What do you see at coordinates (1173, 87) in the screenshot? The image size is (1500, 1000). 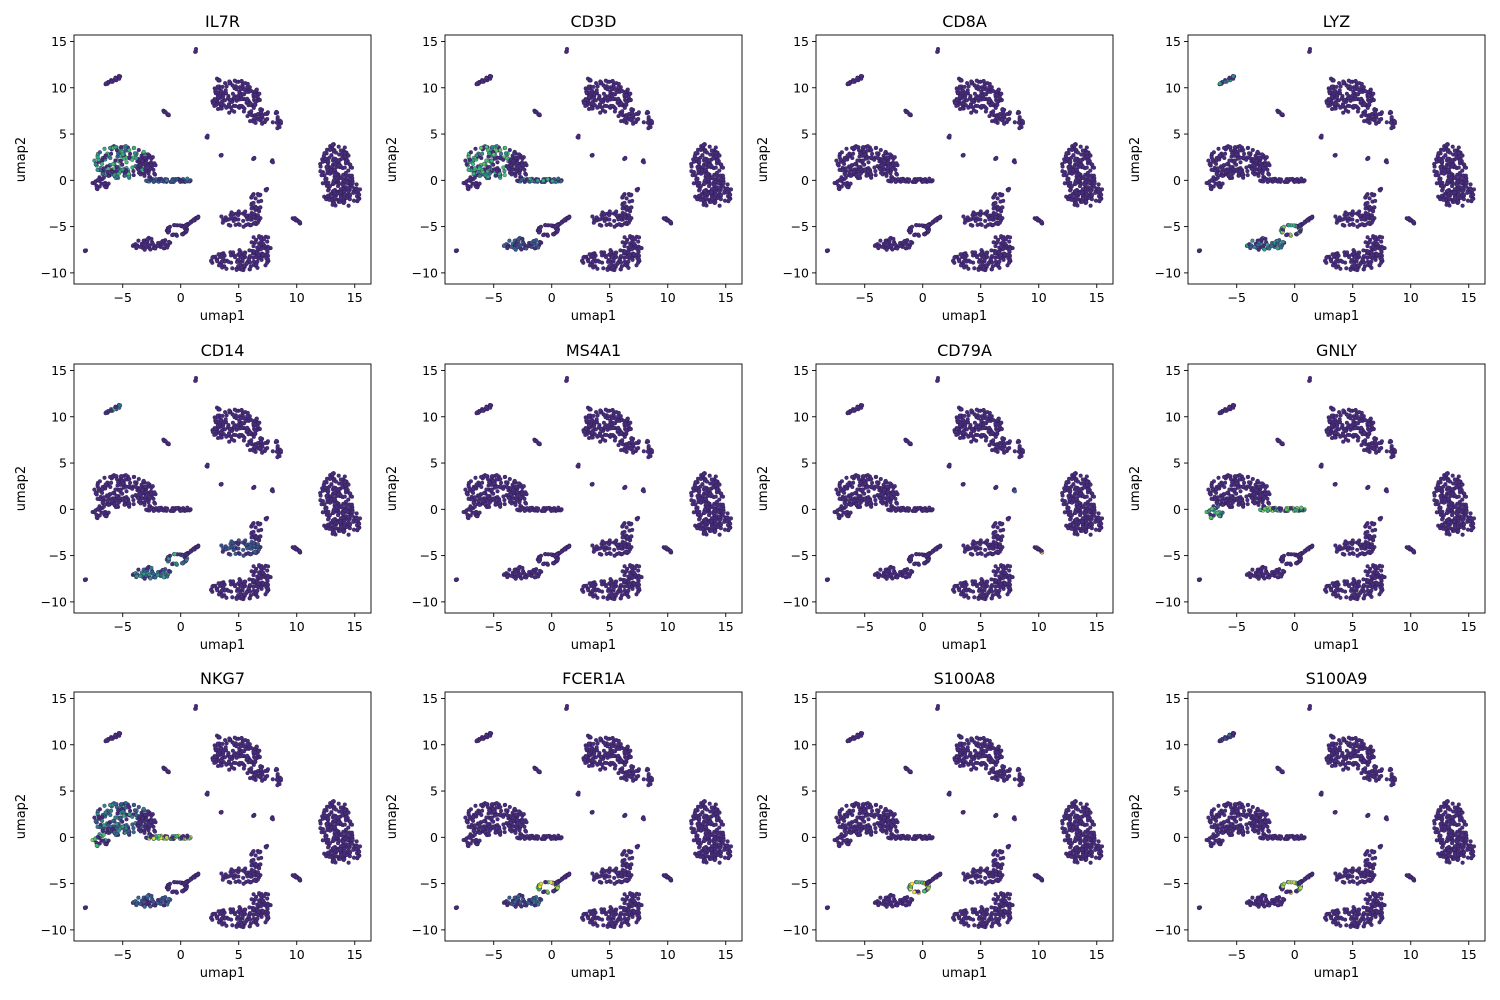 I see `y-tick-label: 10` at bounding box center [1173, 87].